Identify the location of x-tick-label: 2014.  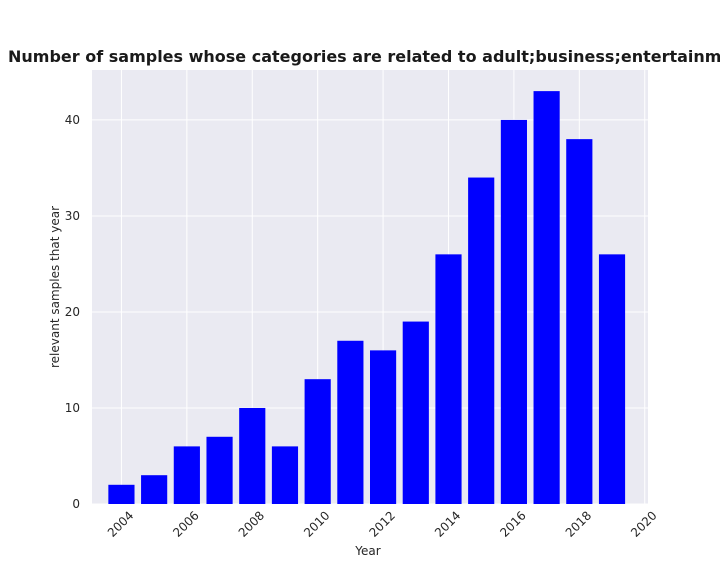
(447, 523).